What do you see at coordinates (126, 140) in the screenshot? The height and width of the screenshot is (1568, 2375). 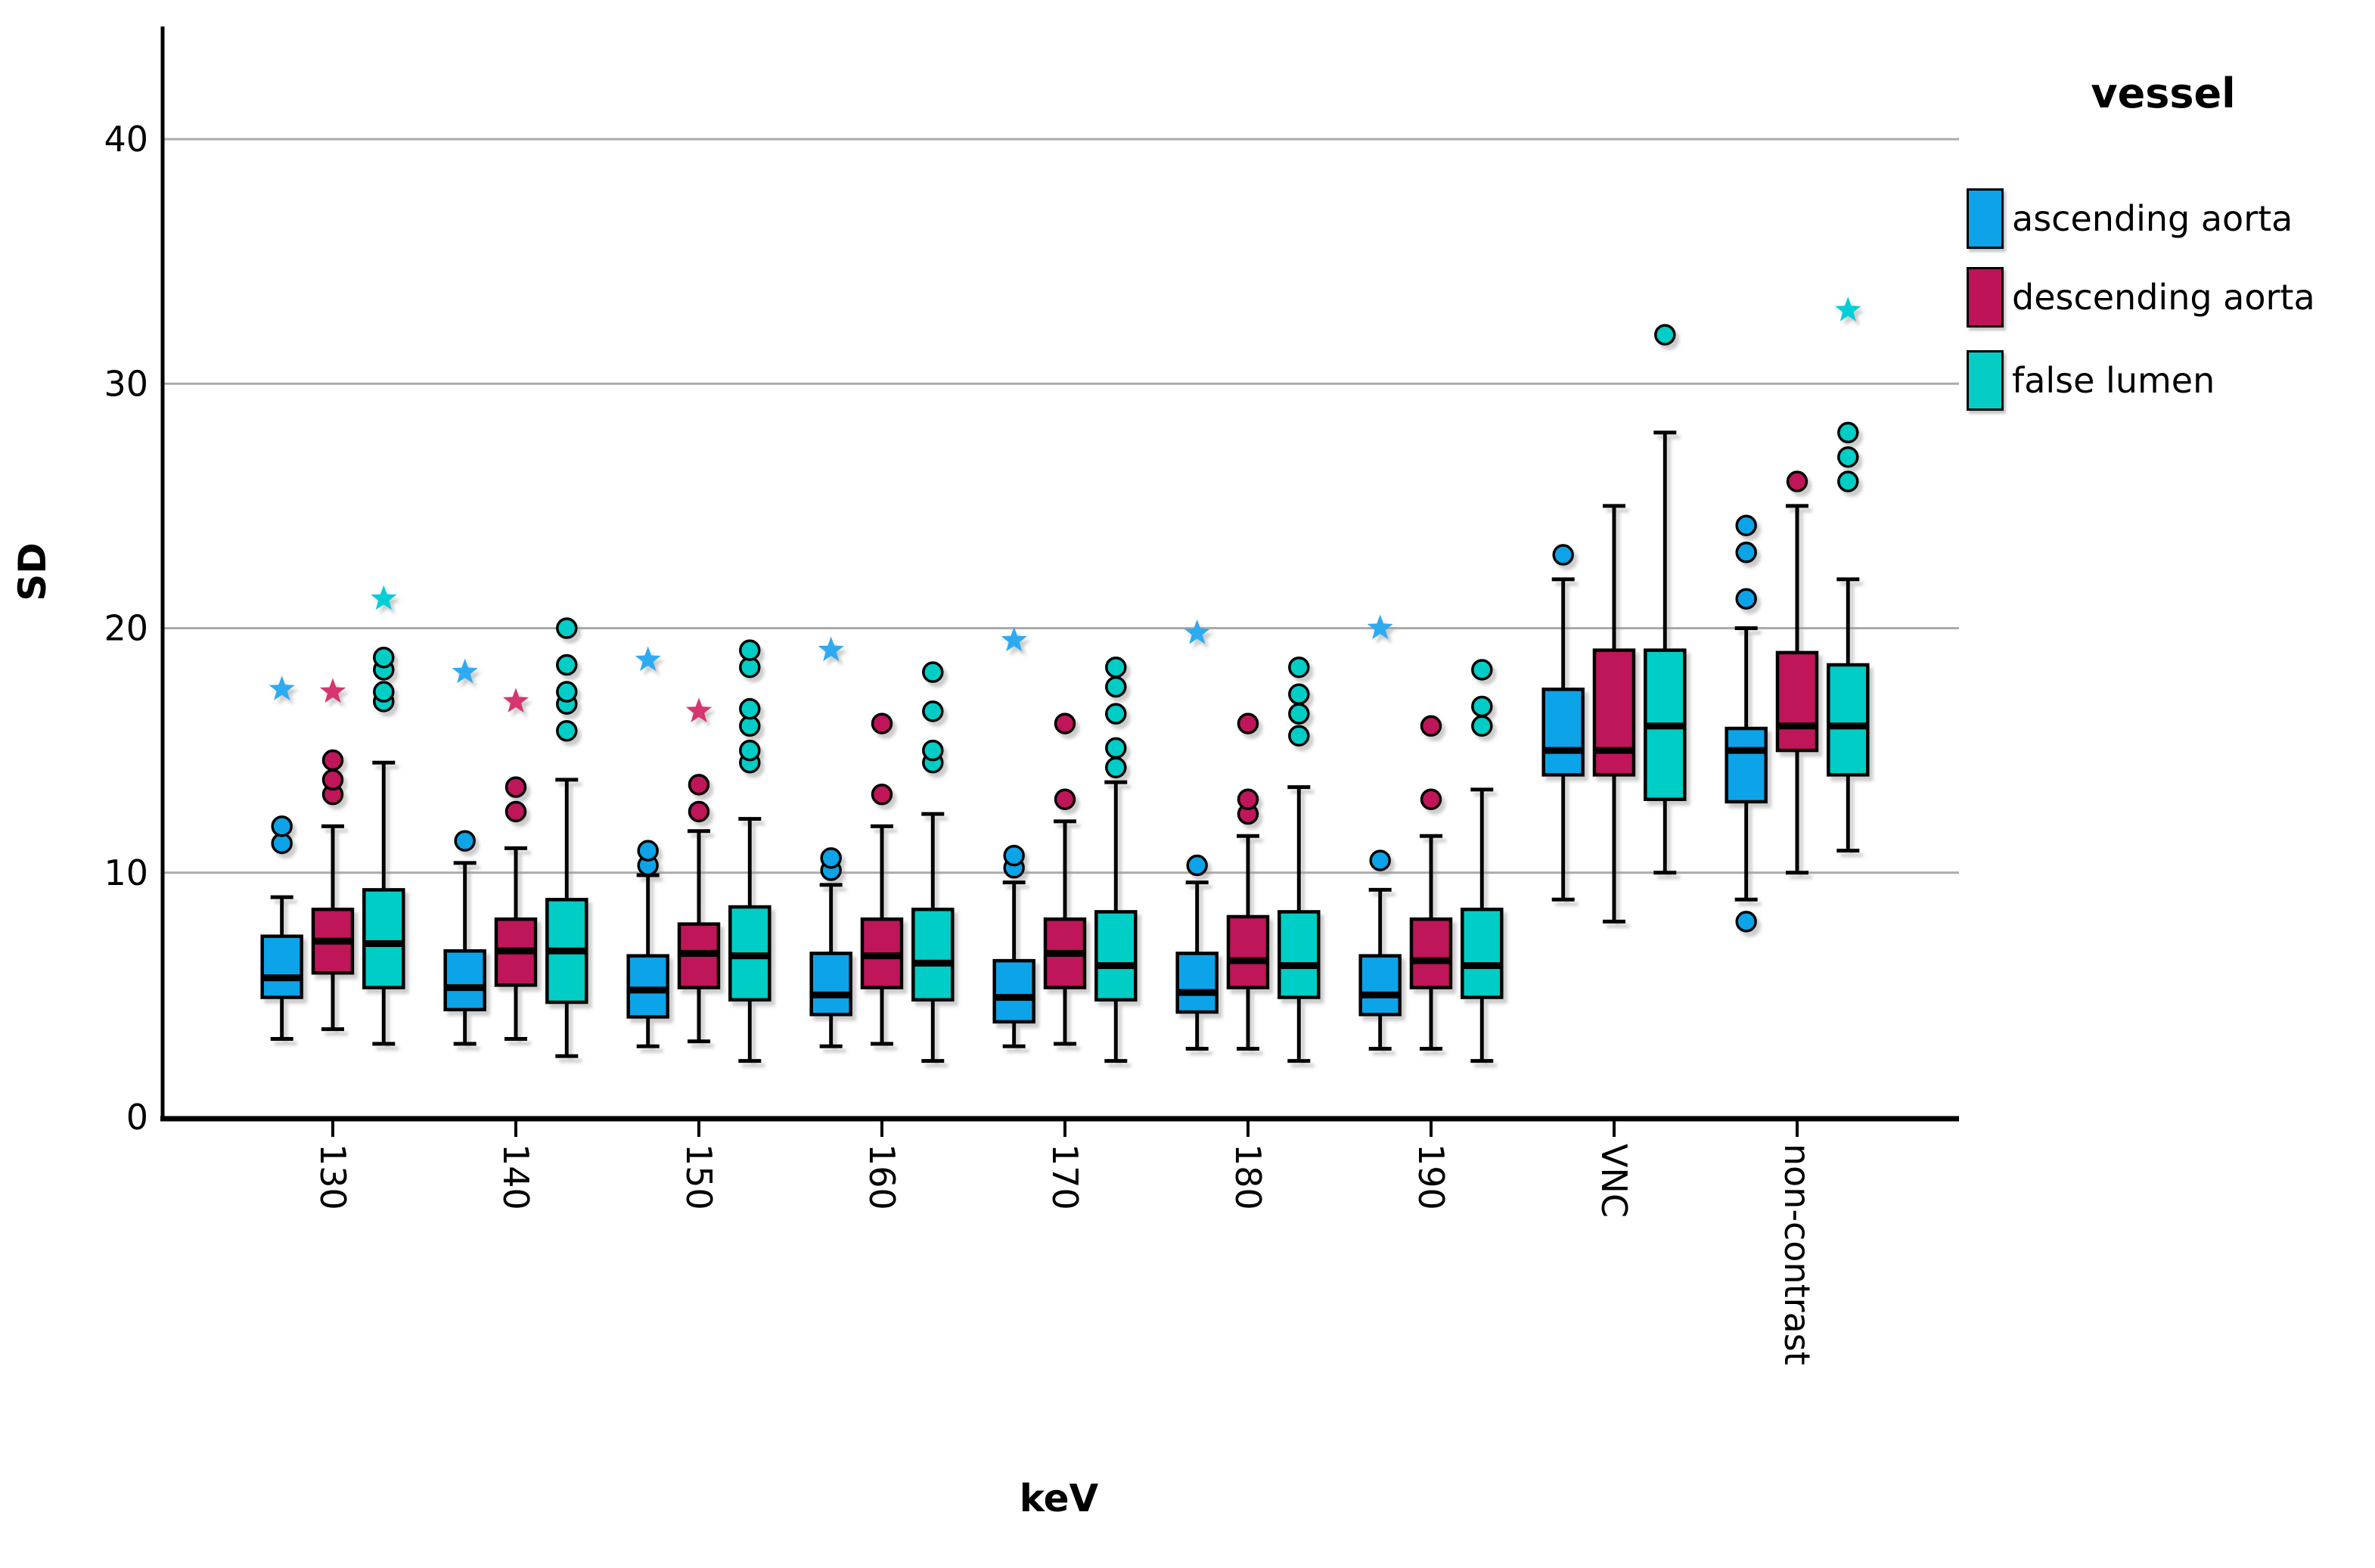 I see `y-tick-label-40: 40` at bounding box center [126, 140].